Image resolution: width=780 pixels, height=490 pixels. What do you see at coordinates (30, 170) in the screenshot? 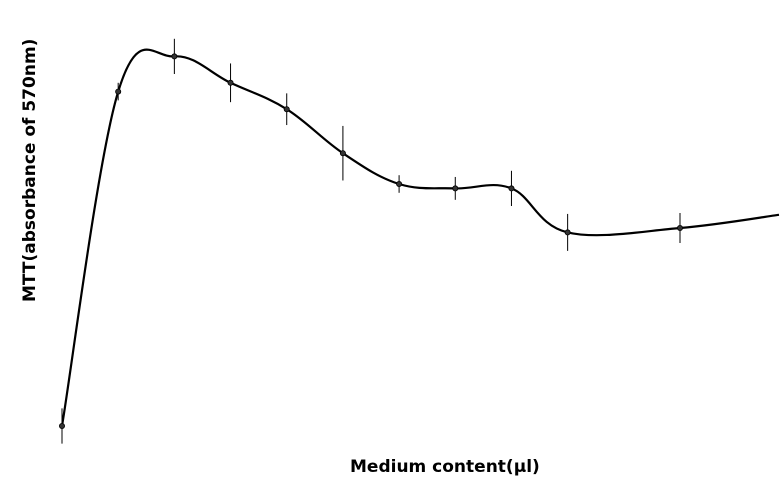
I see `y-axis-label: MTT(absorbance of 570nm)` at bounding box center [30, 170].